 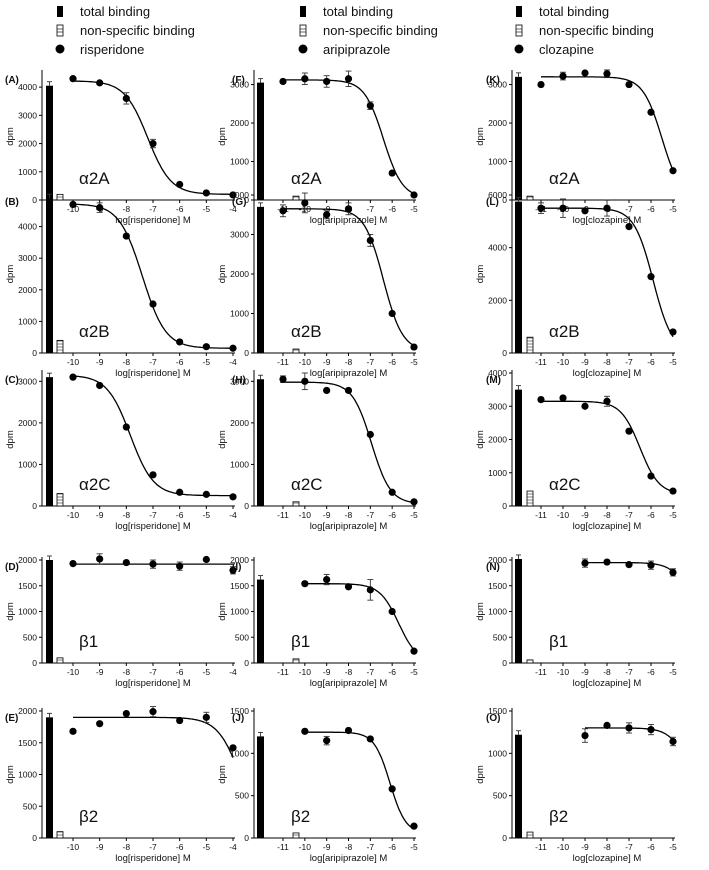 What do you see at coordinates (607, 672) in the screenshot?
I see `x-tick-label: -8` at bounding box center [607, 672].